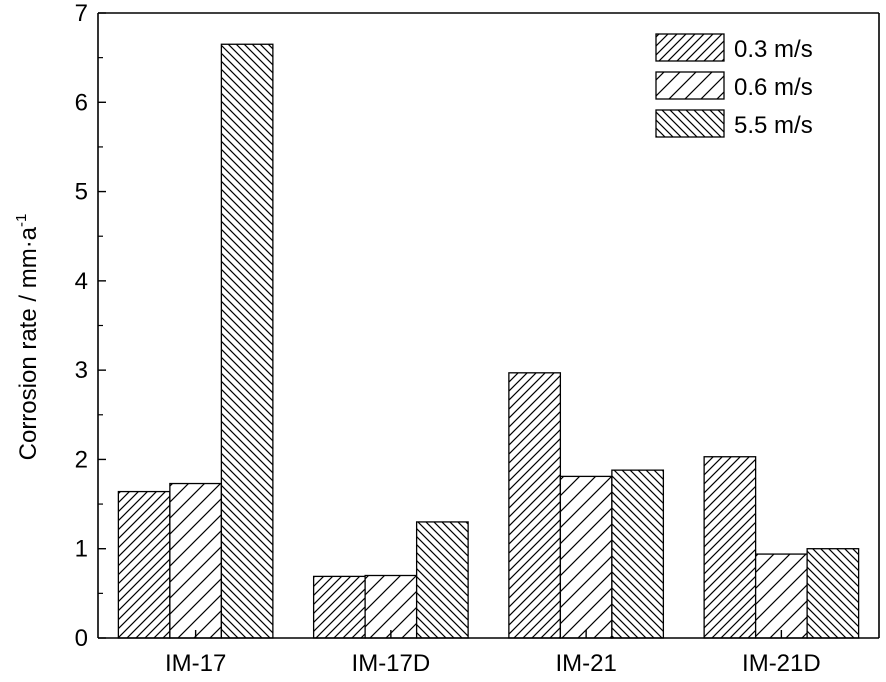 This screenshot has height=682, width=886. I want to click on y-tick-label: 6, so click(81, 102).